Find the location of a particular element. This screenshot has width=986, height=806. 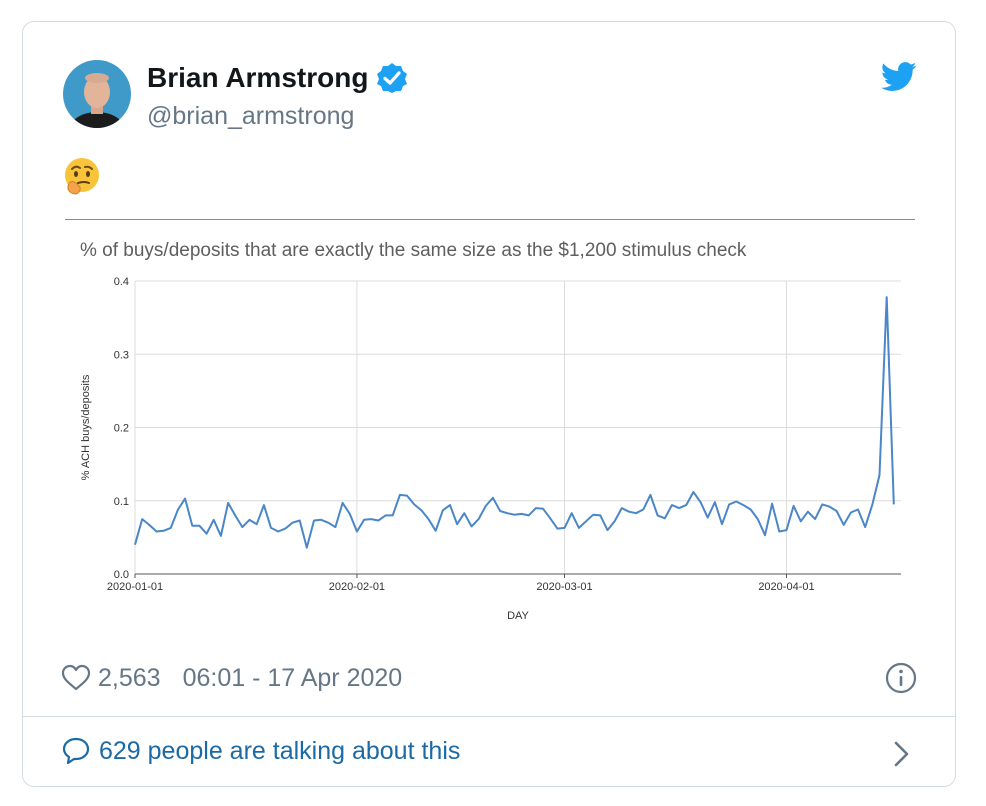

y-axis-title: % ACH buys/deposits is located at coordinates (86, 427).